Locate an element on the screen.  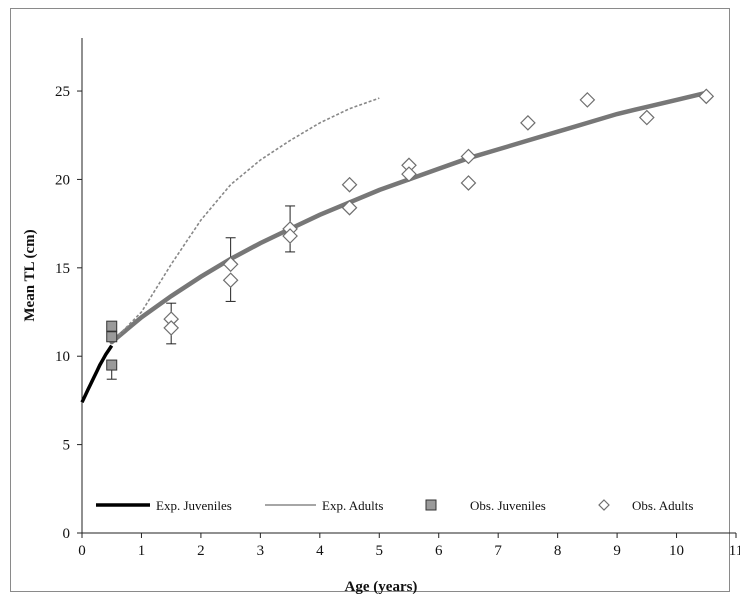
legend-label-exp-juveniles: Exp. Juveniles is located at coordinates (194, 505).